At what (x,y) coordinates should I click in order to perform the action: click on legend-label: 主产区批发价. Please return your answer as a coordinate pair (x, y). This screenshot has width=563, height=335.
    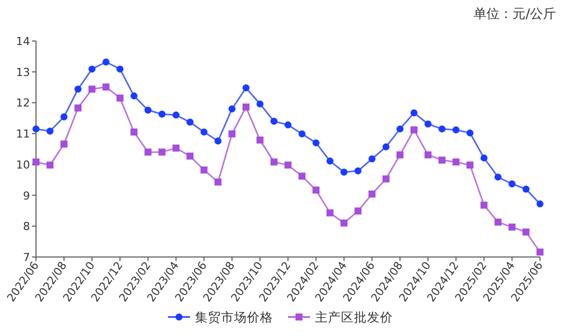
    Looking at the image, I should click on (354, 317).